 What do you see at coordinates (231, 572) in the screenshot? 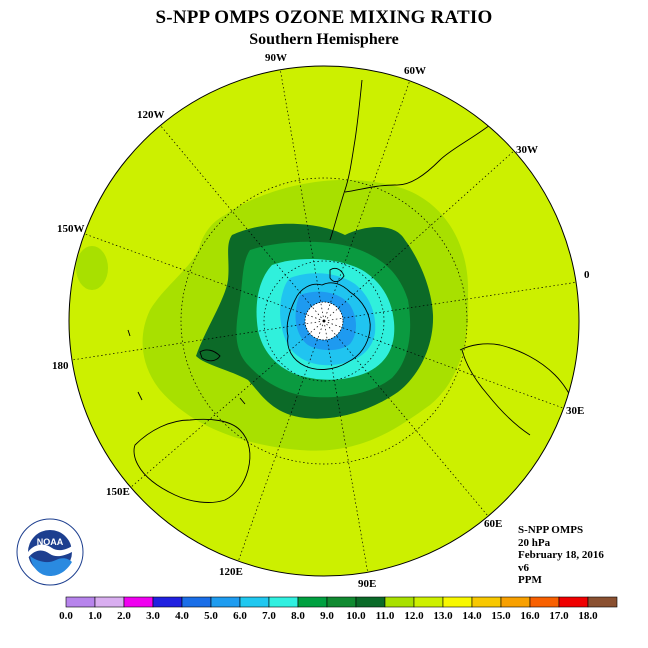
I see `lon-label-120e: 120E` at bounding box center [231, 572].